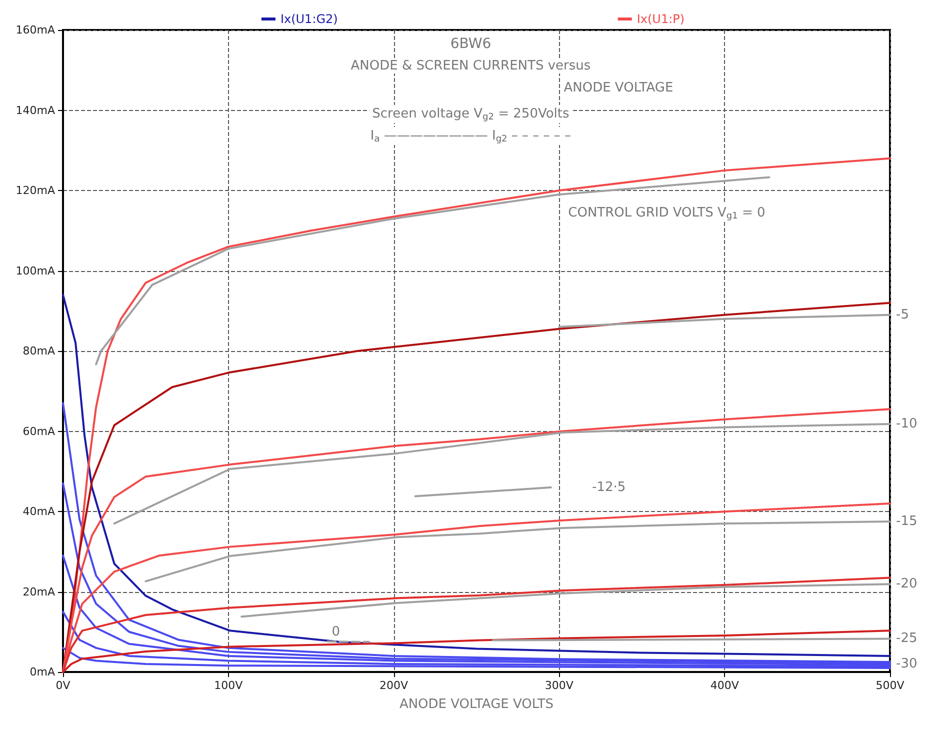  What do you see at coordinates (36, 110) in the screenshot?
I see `y-tick-label: 140mA` at bounding box center [36, 110].